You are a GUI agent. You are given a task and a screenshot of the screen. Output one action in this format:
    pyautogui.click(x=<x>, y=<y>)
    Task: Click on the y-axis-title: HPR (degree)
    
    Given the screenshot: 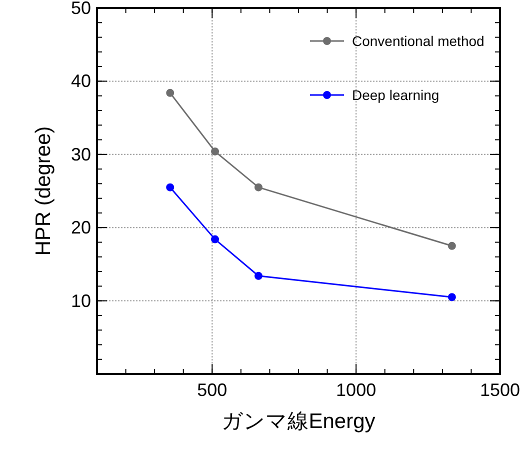 What is the action you would take?
    pyautogui.click(x=43, y=191)
    